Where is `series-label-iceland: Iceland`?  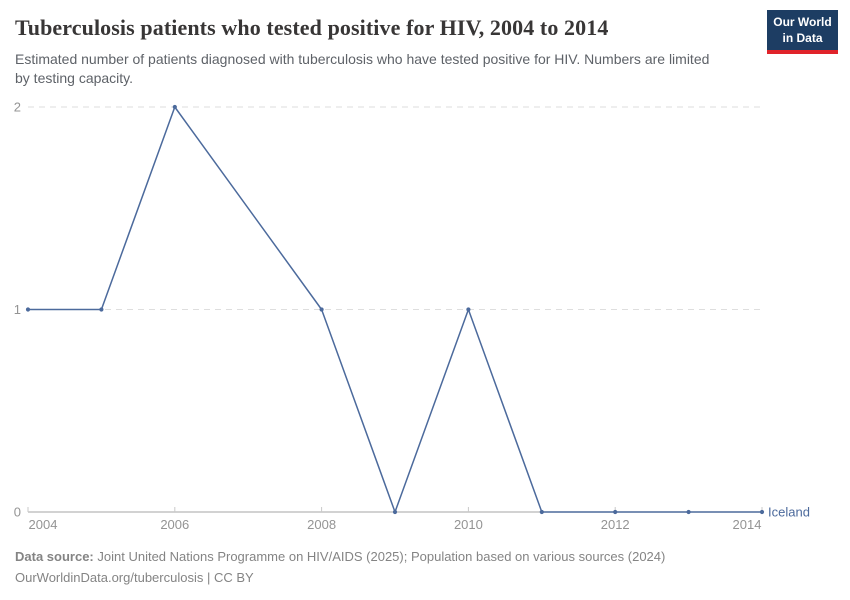 series-label-iceland: Iceland is located at coordinates (789, 512).